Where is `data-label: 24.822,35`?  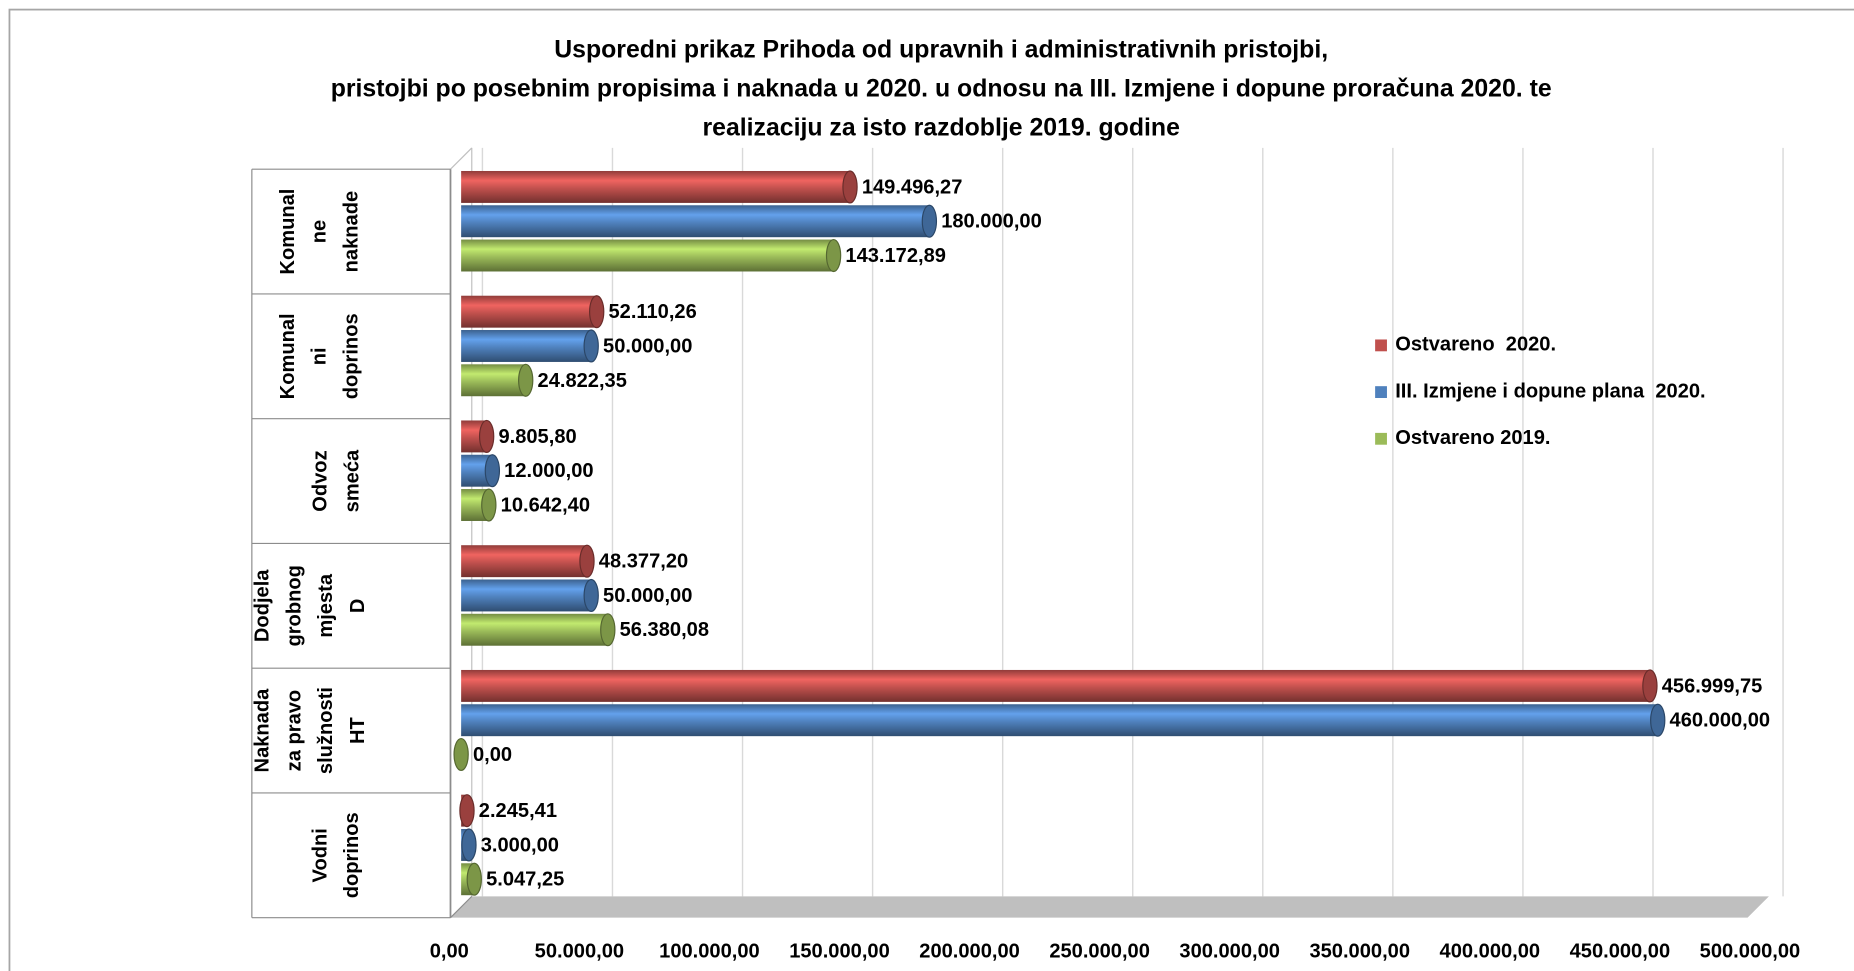
data-label: 24.822,35 is located at coordinates (582, 381).